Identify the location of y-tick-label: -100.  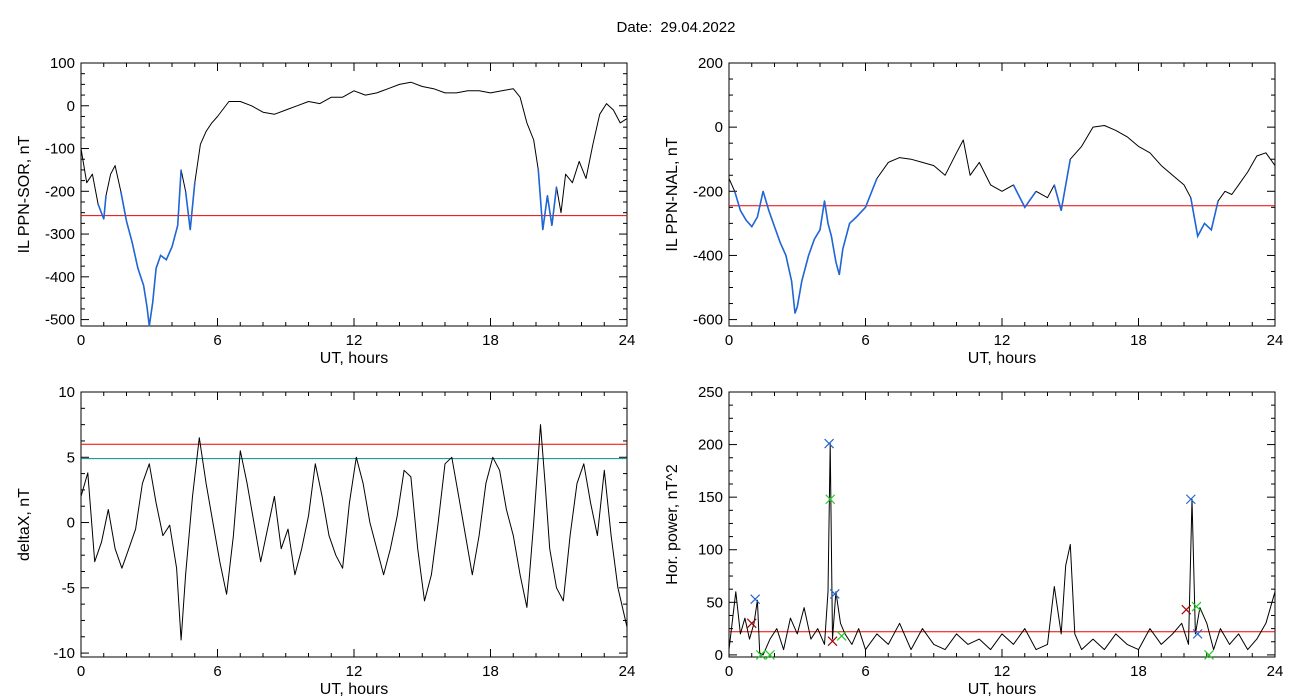
(60, 149).